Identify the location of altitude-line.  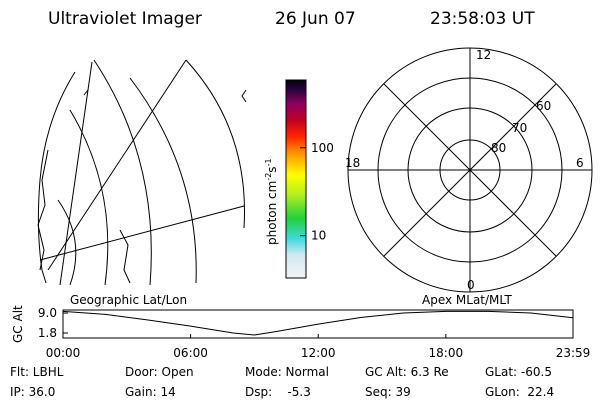
(318, 323).